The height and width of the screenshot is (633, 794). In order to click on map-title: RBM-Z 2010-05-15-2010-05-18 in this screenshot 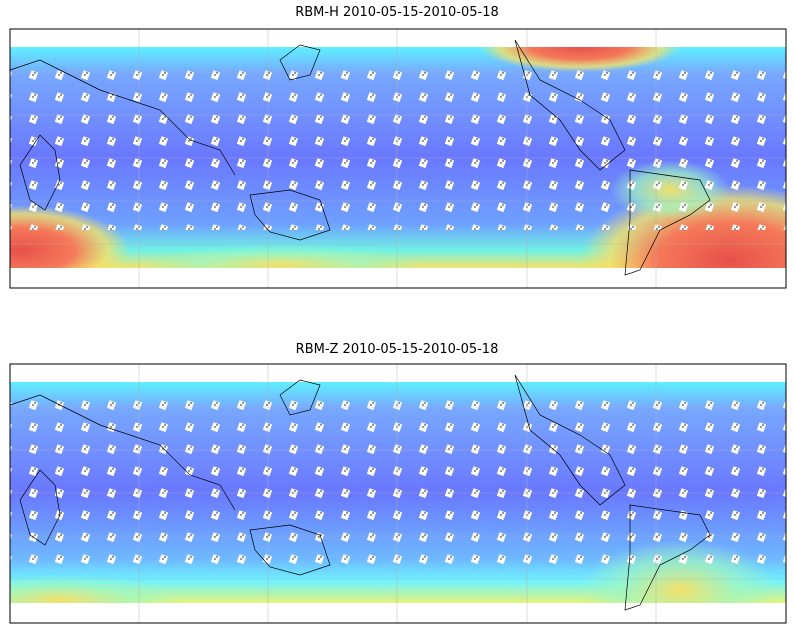, I will do `click(397, 349)`.